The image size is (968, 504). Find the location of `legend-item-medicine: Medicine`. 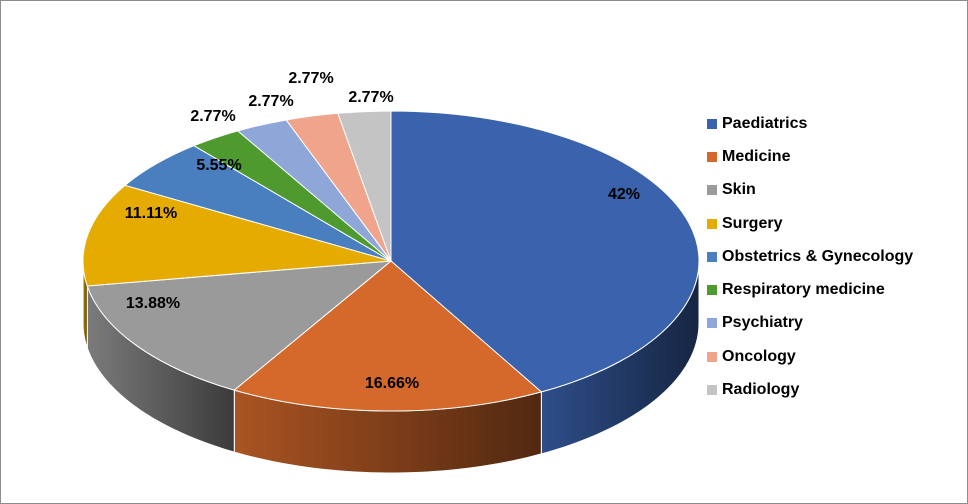

legend-item-medicine: Medicine is located at coordinates (810, 156).